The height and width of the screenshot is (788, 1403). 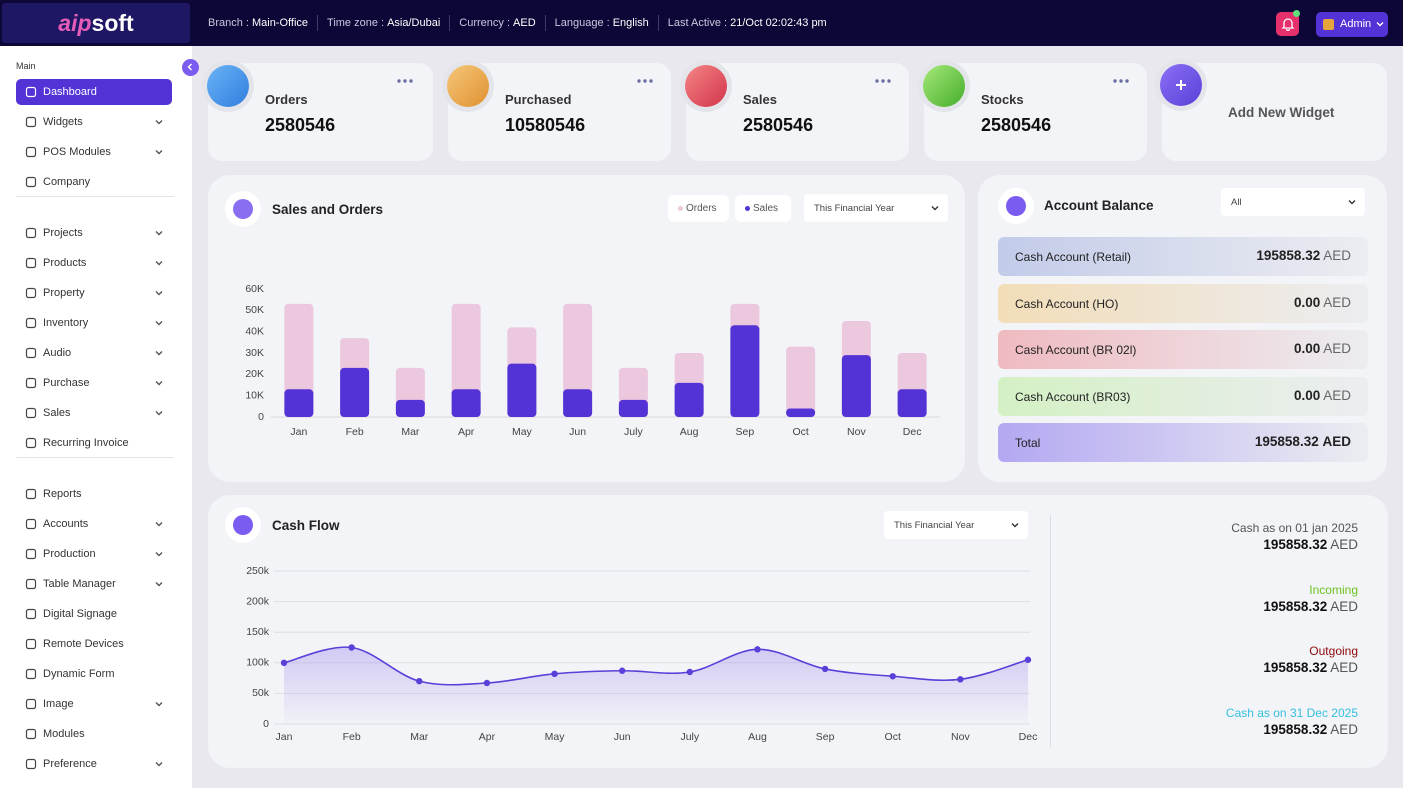 I want to click on dropdown: All, so click(x=1293, y=202).